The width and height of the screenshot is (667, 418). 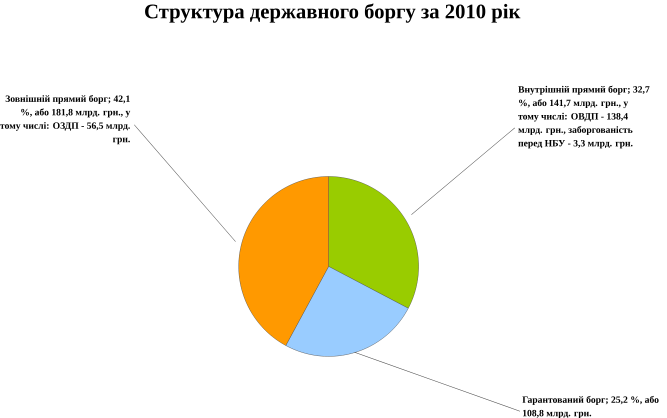 I want to click on chart-title: Структура державного боргу за 2010 рік, so click(x=332, y=13).